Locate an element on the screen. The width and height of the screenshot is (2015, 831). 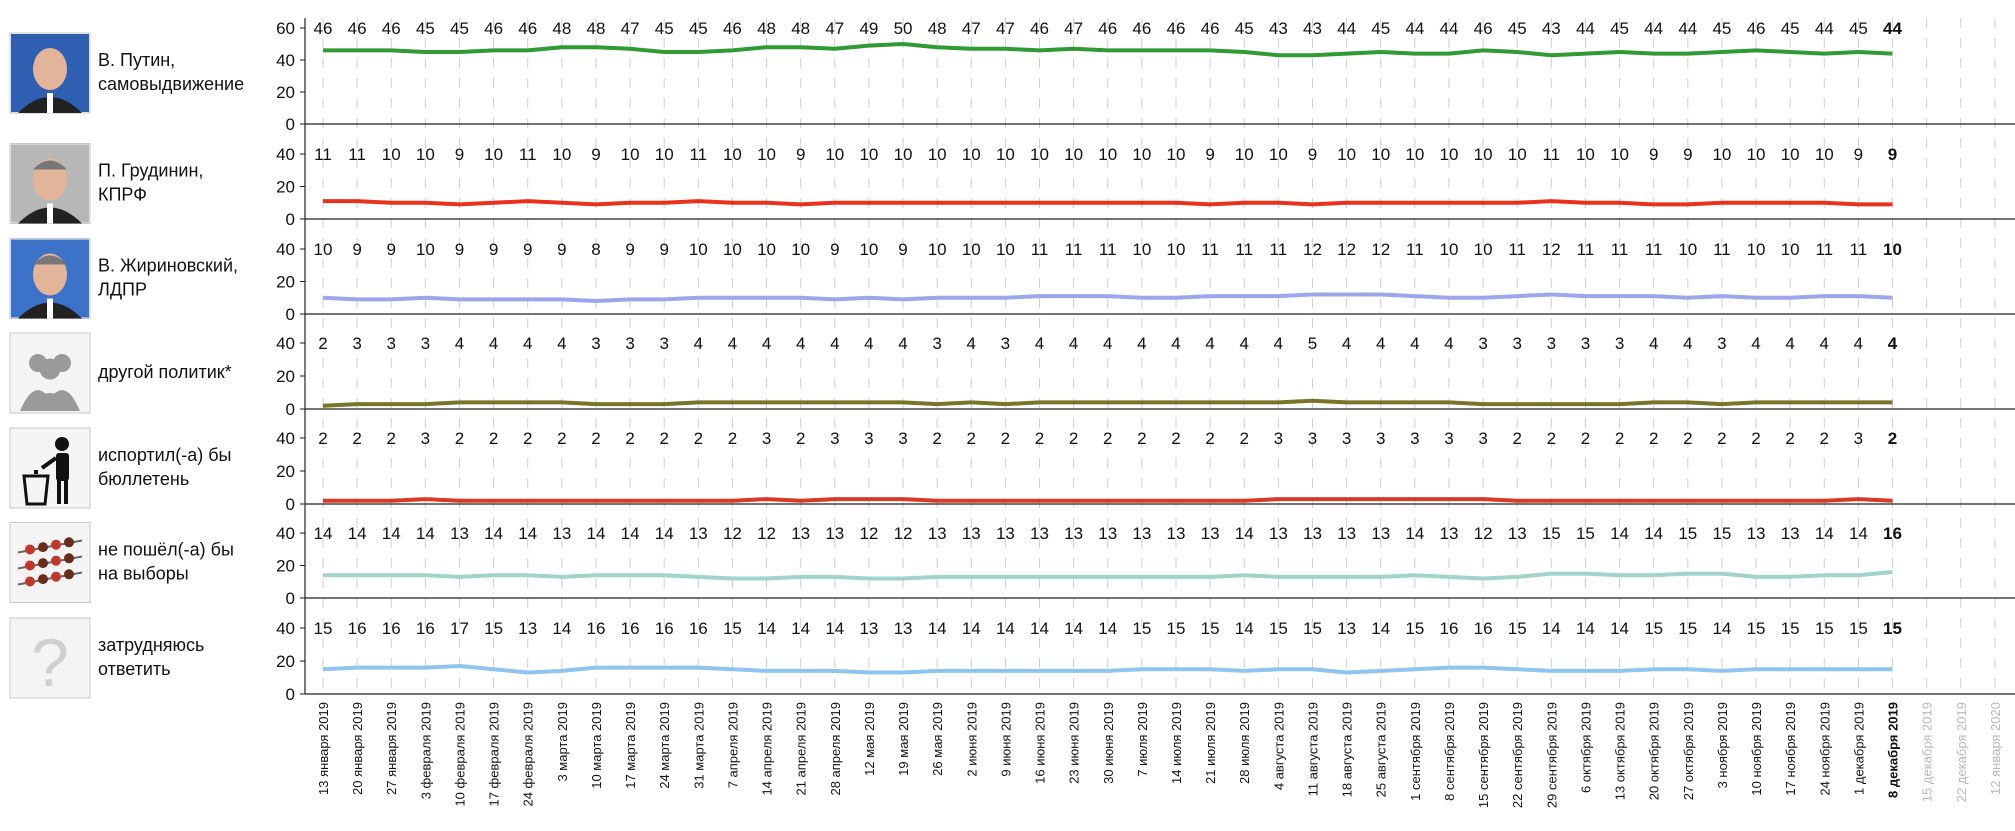
y-tick-label: 20 is located at coordinates (285, 376).